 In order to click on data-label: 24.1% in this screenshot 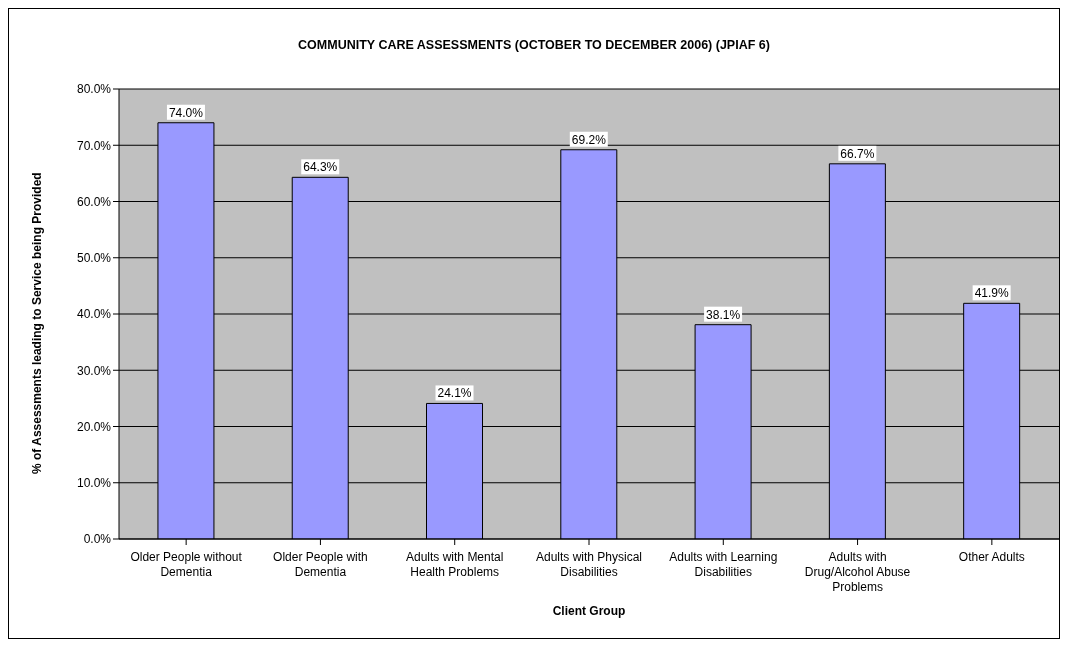, I will do `click(454, 393)`.